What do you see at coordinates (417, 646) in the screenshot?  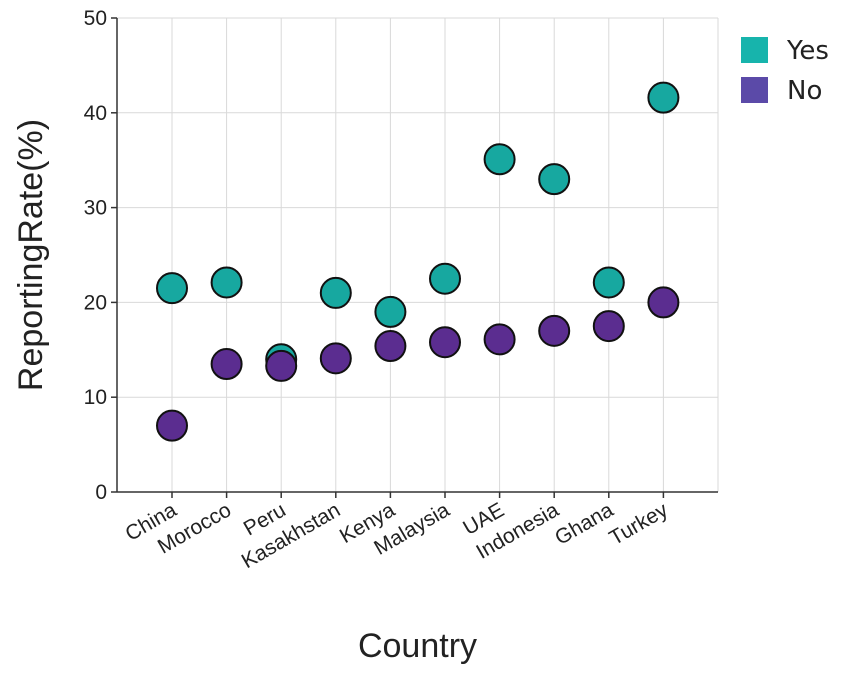 I see `x-axis-title: Country` at bounding box center [417, 646].